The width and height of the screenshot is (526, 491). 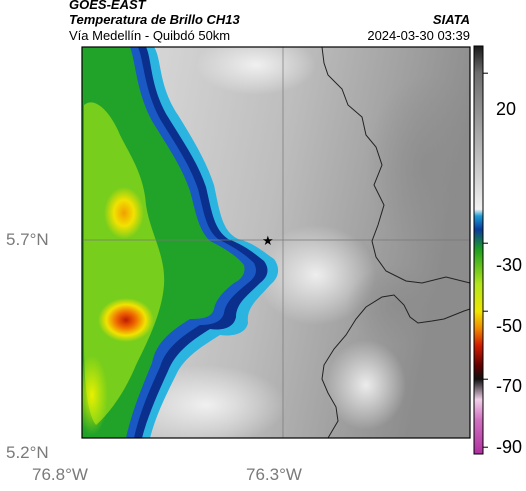 I want to click on colorbar-tick-label: -70, so click(x=509, y=386).